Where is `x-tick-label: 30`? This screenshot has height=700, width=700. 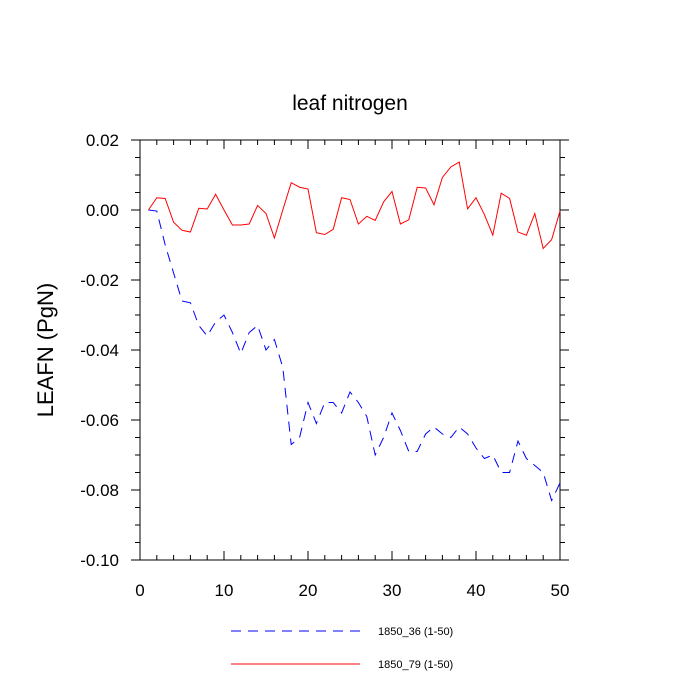
x-tick-label: 30 is located at coordinates (392, 590).